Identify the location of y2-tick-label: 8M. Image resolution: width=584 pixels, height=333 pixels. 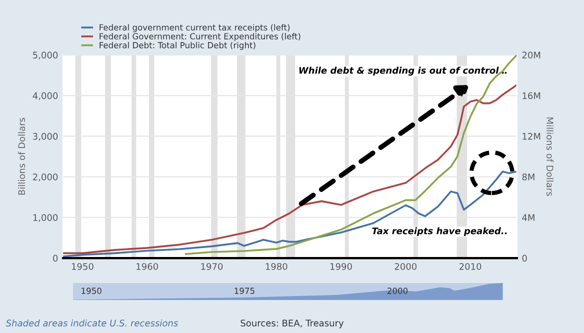
(528, 177).